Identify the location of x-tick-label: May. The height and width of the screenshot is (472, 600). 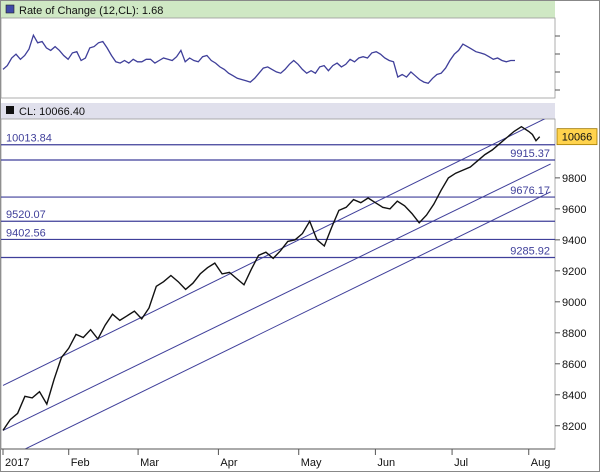
(311, 463).